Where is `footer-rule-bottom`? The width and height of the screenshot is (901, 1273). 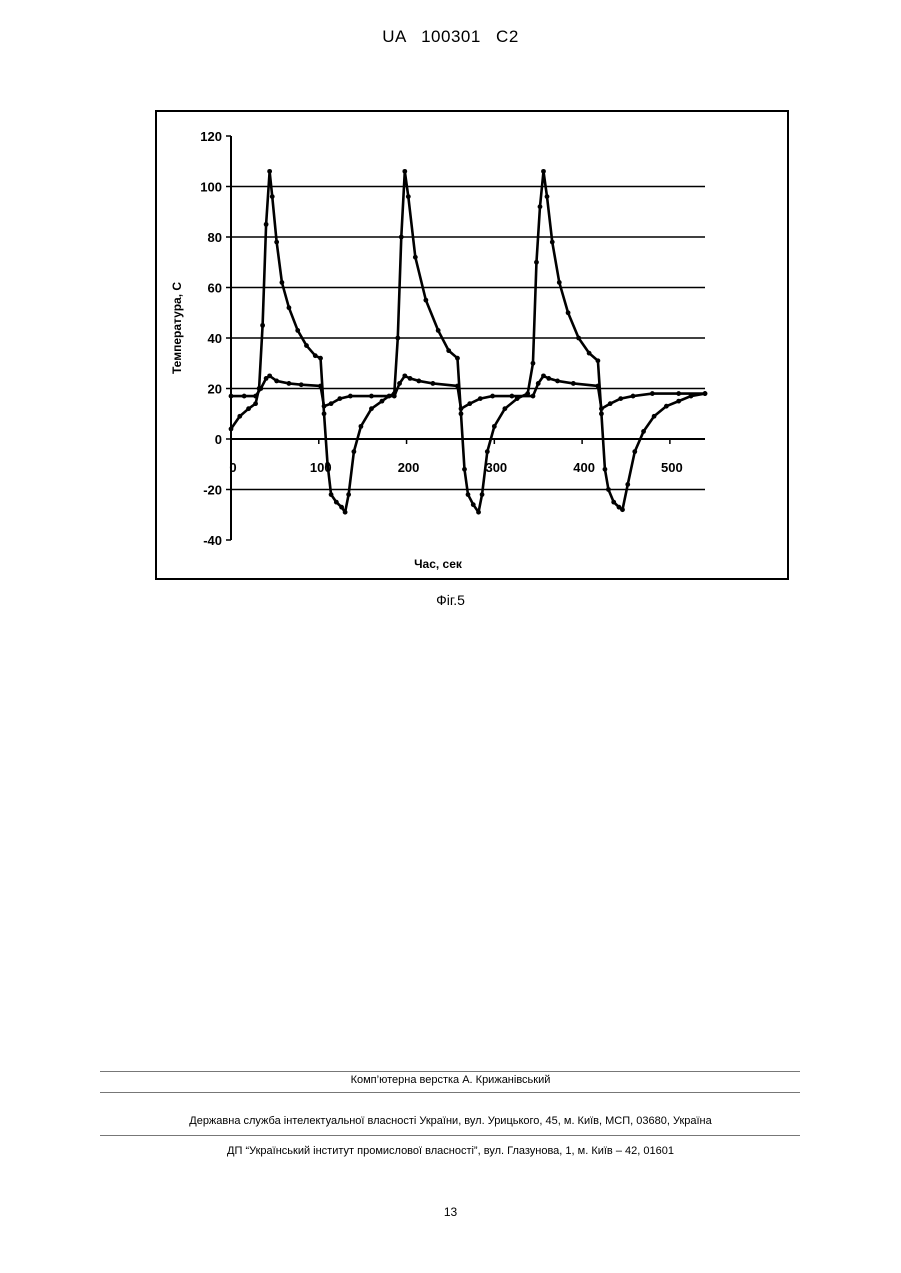
footer-rule-bottom is located at coordinates (450, 1135).